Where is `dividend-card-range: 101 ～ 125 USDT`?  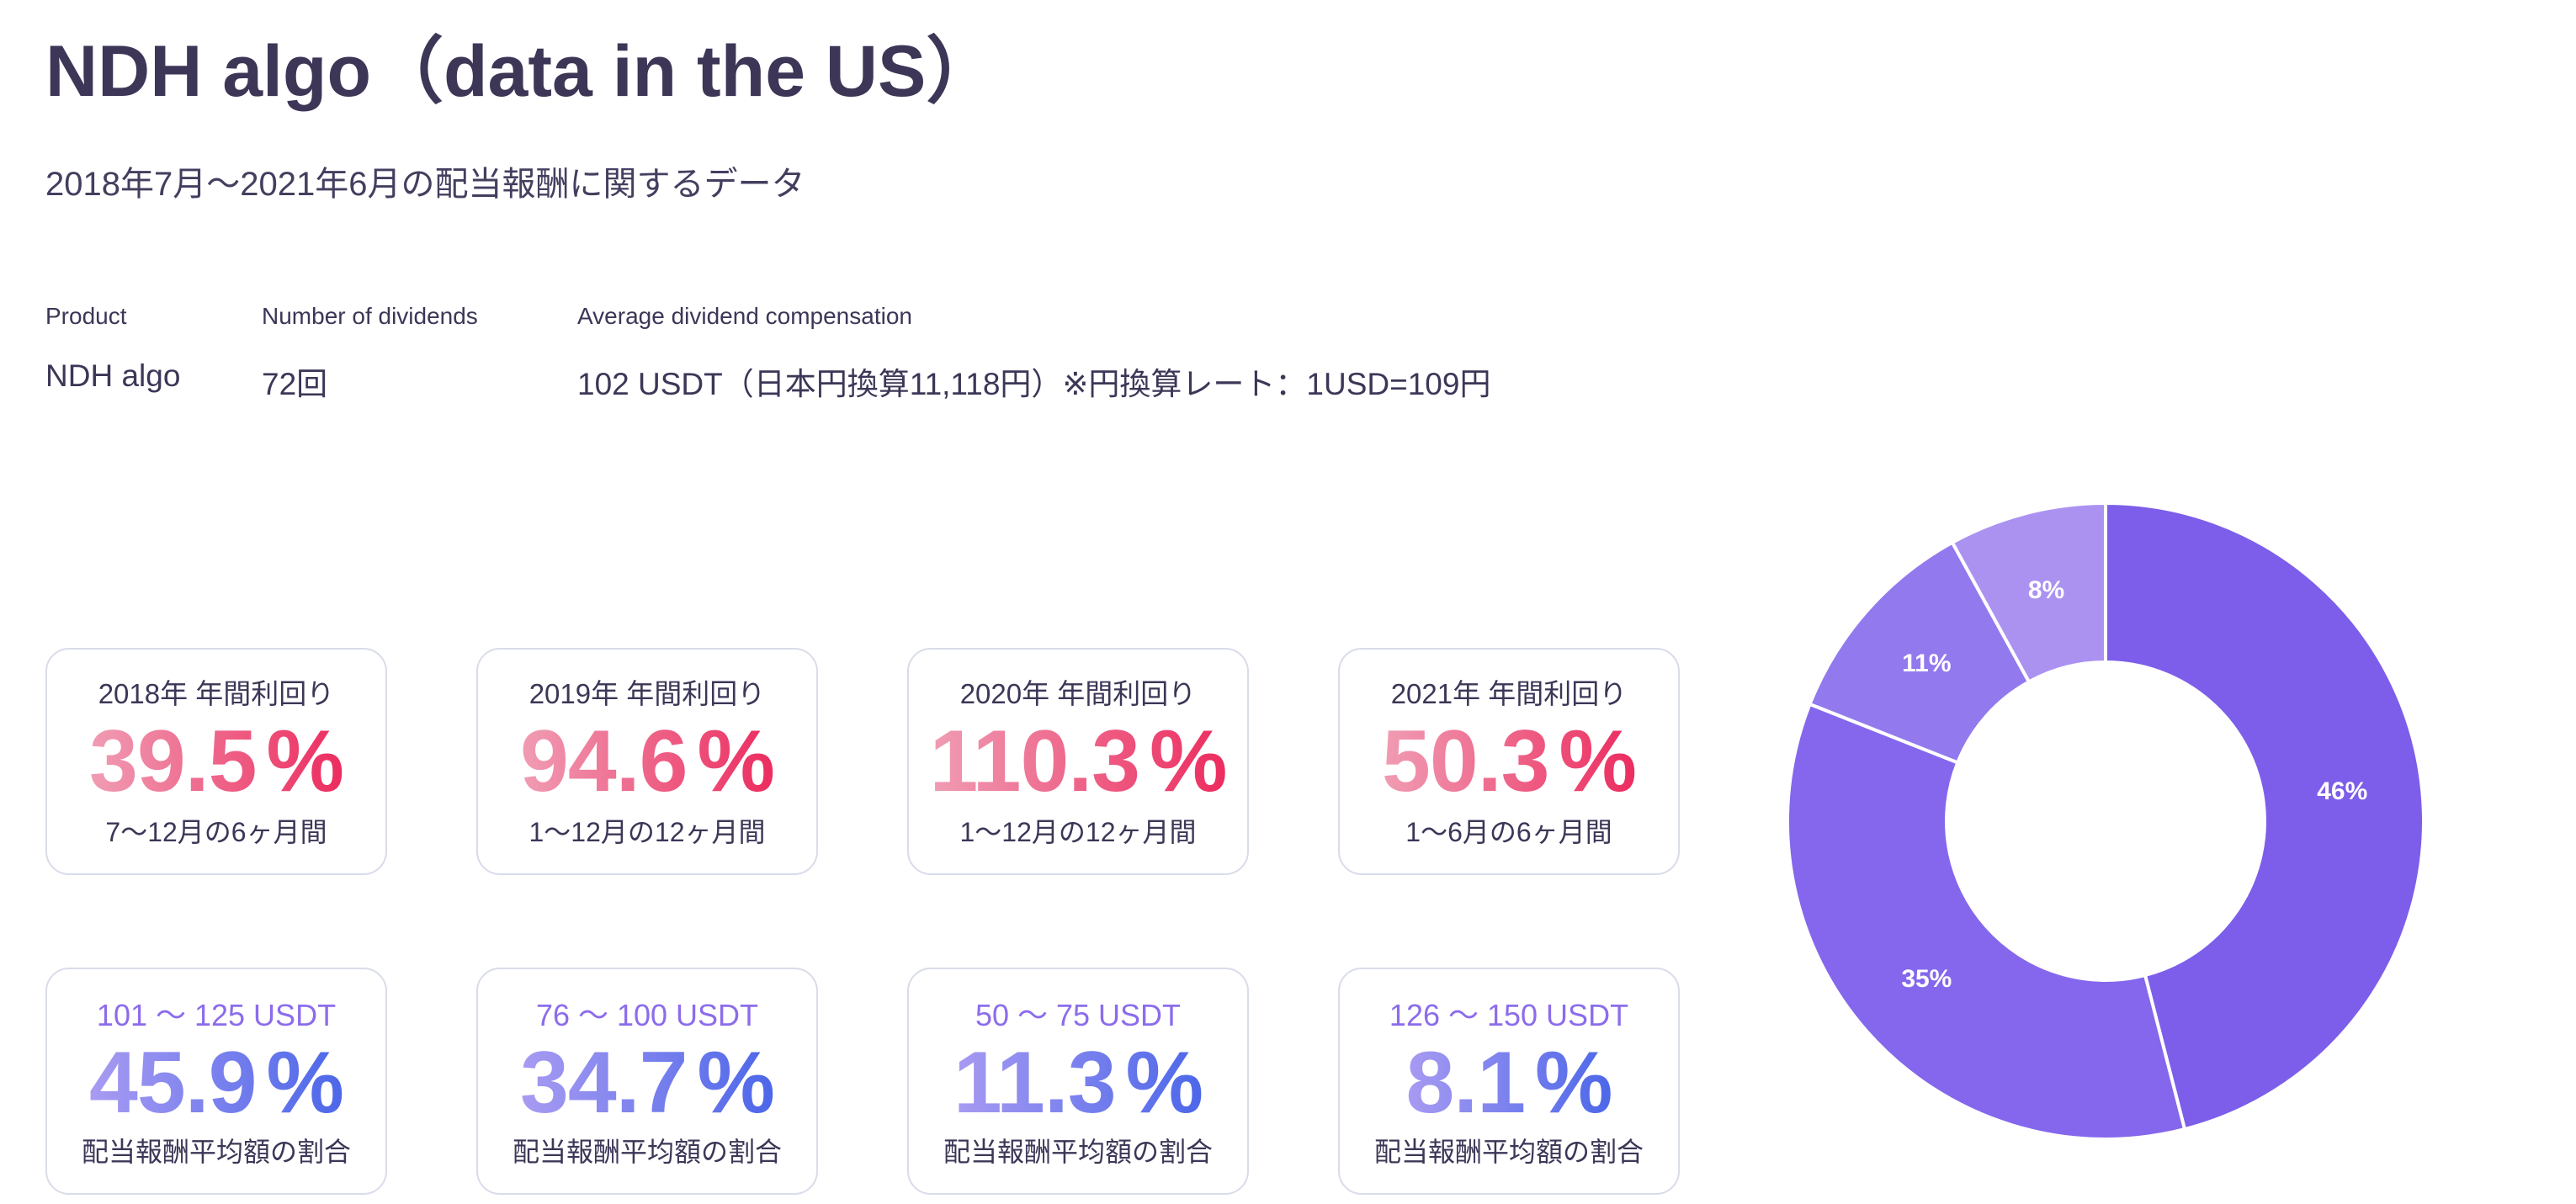 dividend-card-range: 101 ～ 125 USDT is located at coordinates (216, 1015).